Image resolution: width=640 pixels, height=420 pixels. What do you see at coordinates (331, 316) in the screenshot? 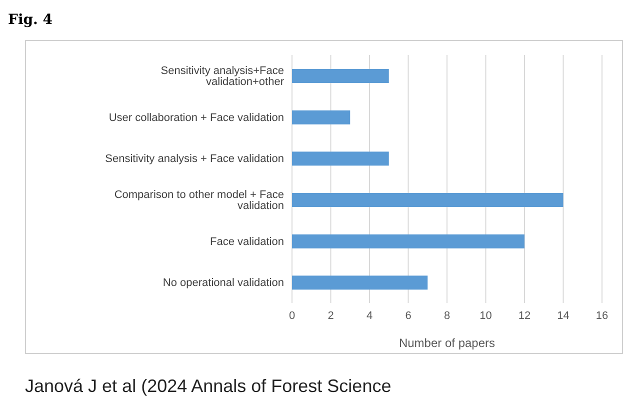
I see `x-tick-label: 2` at bounding box center [331, 316].